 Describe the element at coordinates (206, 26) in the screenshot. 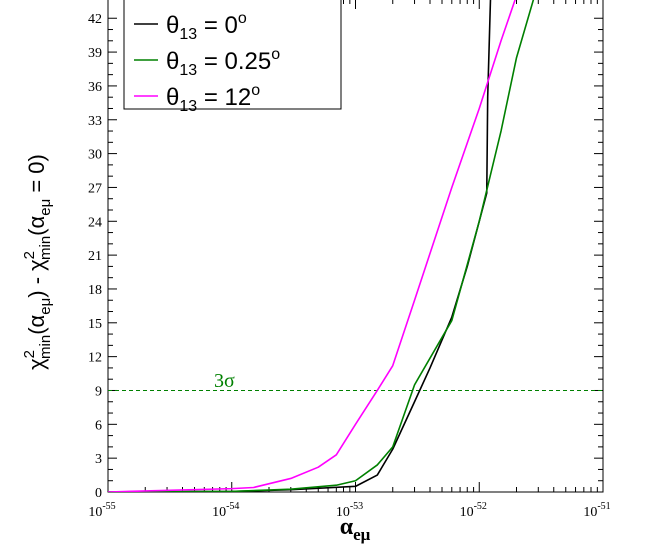

I see `legend-label-0: θ13 = 0o` at that location.